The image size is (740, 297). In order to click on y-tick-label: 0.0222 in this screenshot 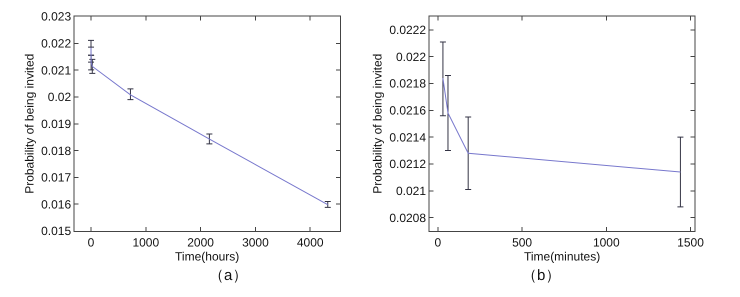, I will do `click(407, 30)`.